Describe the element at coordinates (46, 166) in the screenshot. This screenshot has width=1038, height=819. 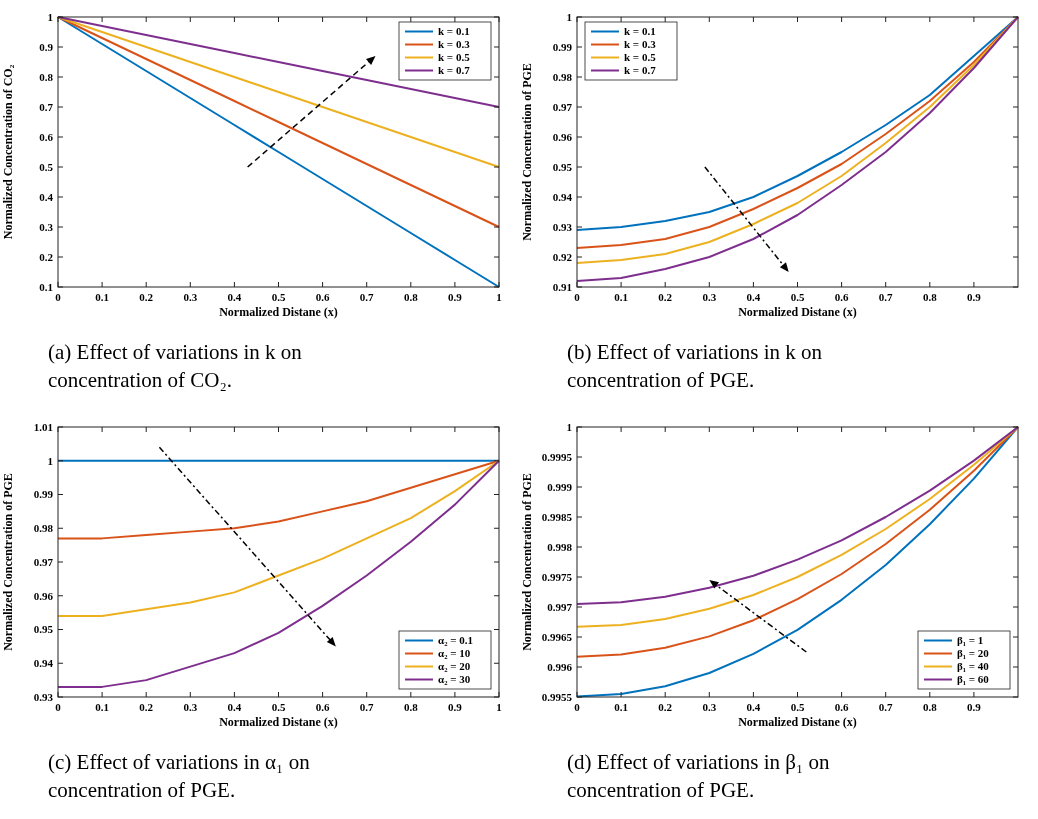
I see `y-tick-label: 0.5` at that location.